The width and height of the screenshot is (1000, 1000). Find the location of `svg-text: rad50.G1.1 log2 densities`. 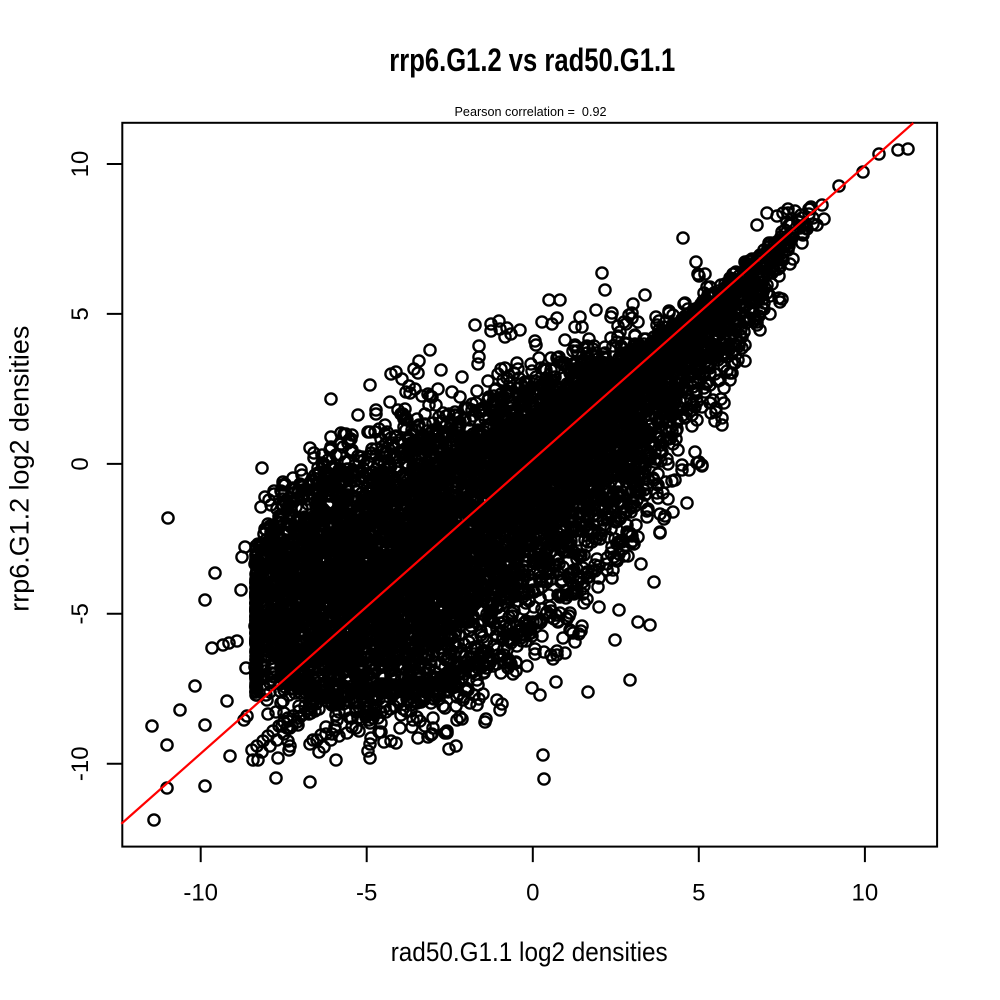

svg-text: rad50.G1.1 log2 densities is located at coordinates (529, 952).